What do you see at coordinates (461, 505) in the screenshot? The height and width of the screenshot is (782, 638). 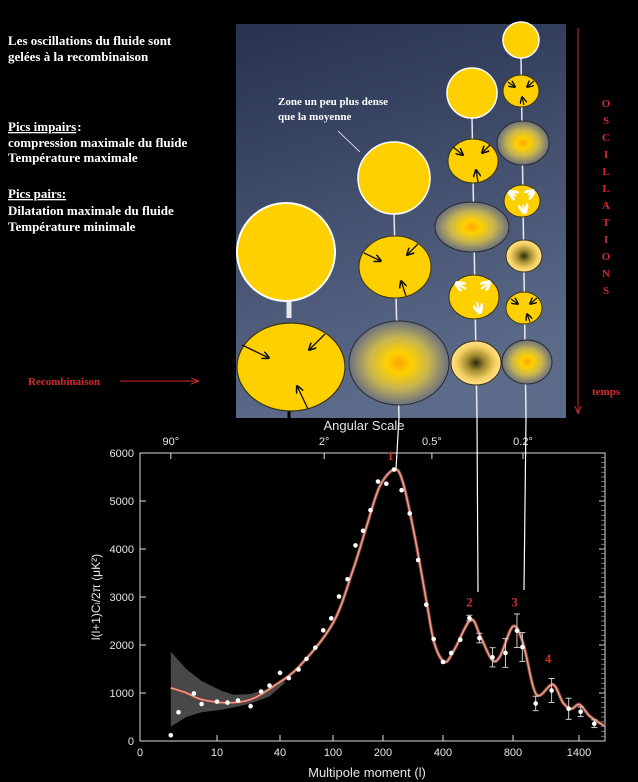 I see `peak-connectors` at bounding box center [461, 505].